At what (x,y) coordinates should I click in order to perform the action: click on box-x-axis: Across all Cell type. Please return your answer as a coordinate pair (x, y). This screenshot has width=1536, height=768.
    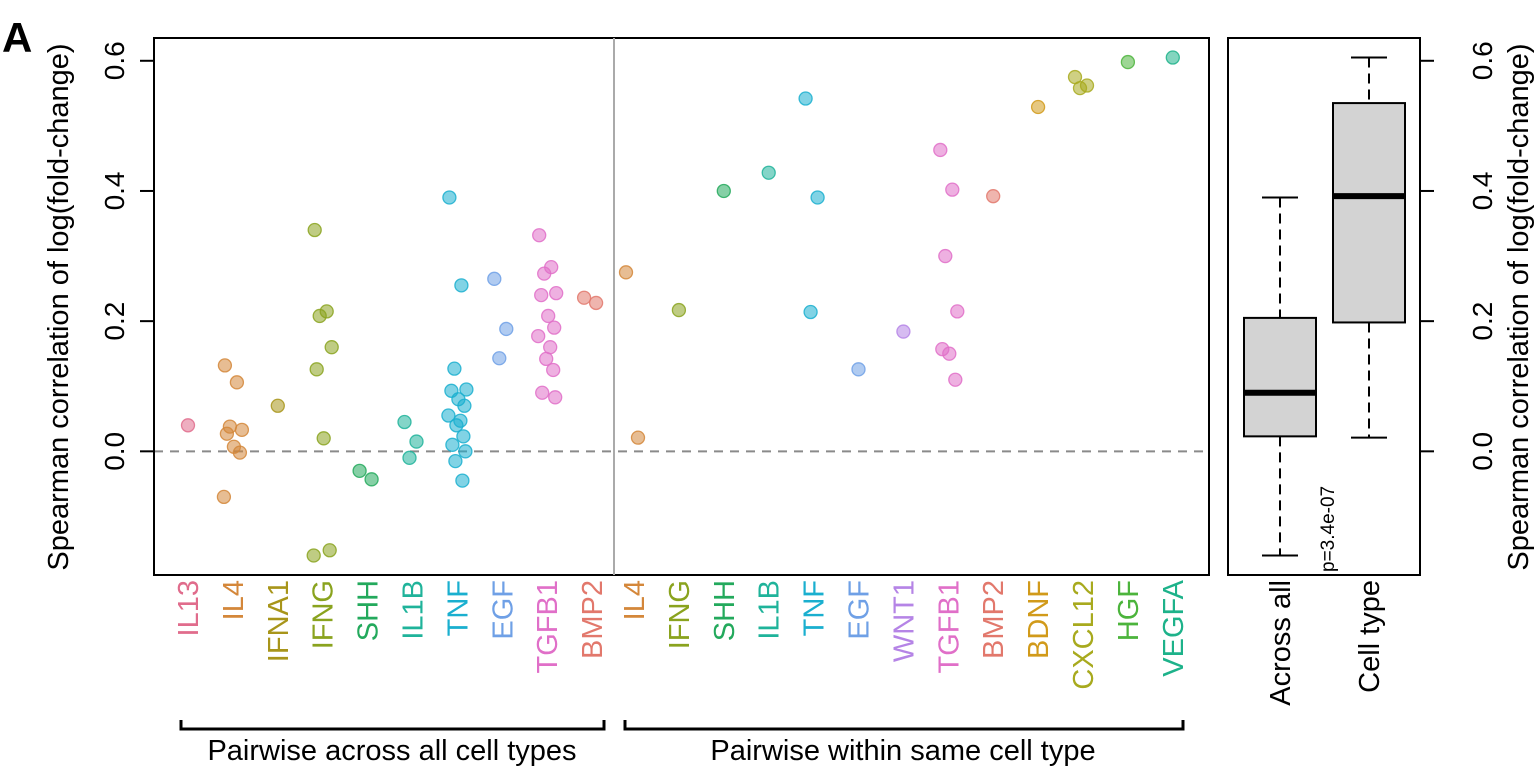
    Looking at the image, I should click on (1325, 643).